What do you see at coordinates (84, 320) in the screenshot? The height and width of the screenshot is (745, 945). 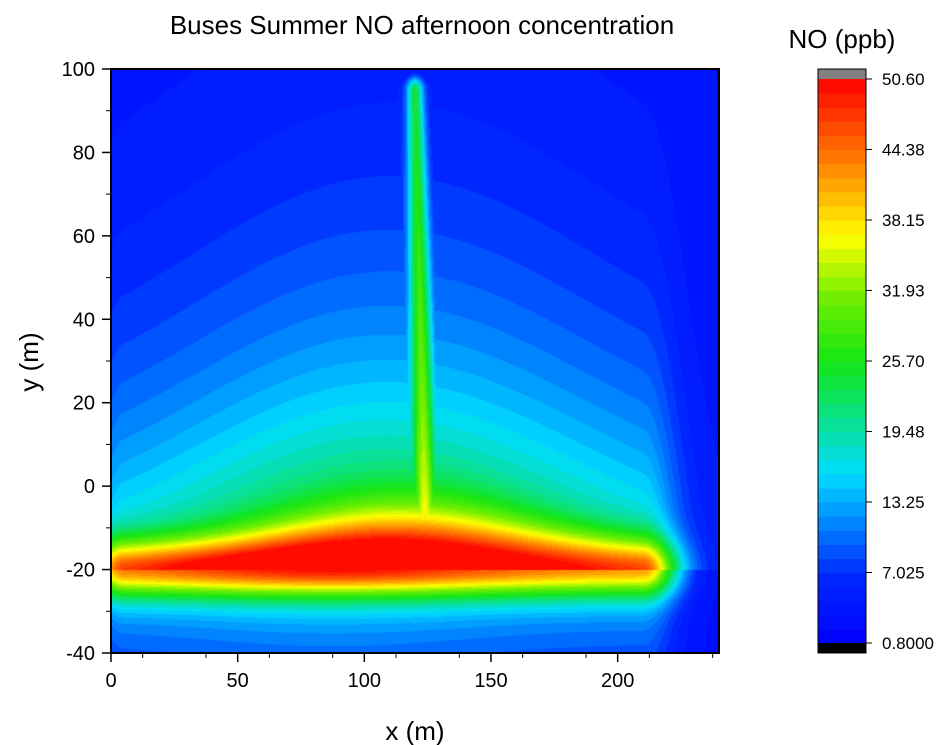 I see `y-tick-label: 40` at bounding box center [84, 320].